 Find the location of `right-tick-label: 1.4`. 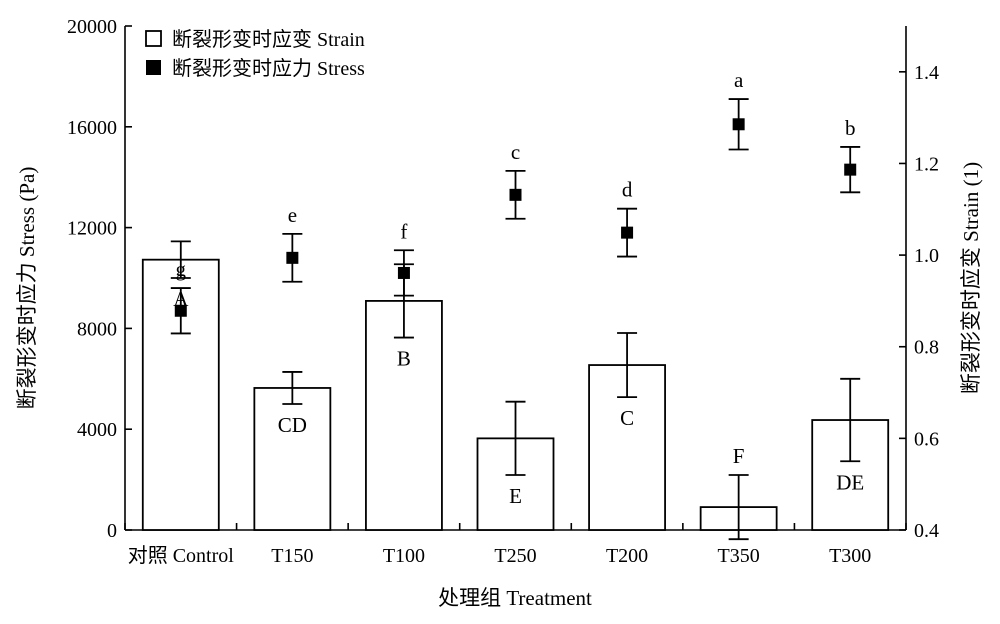

right-tick-label: 1.4 is located at coordinates (926, 73).